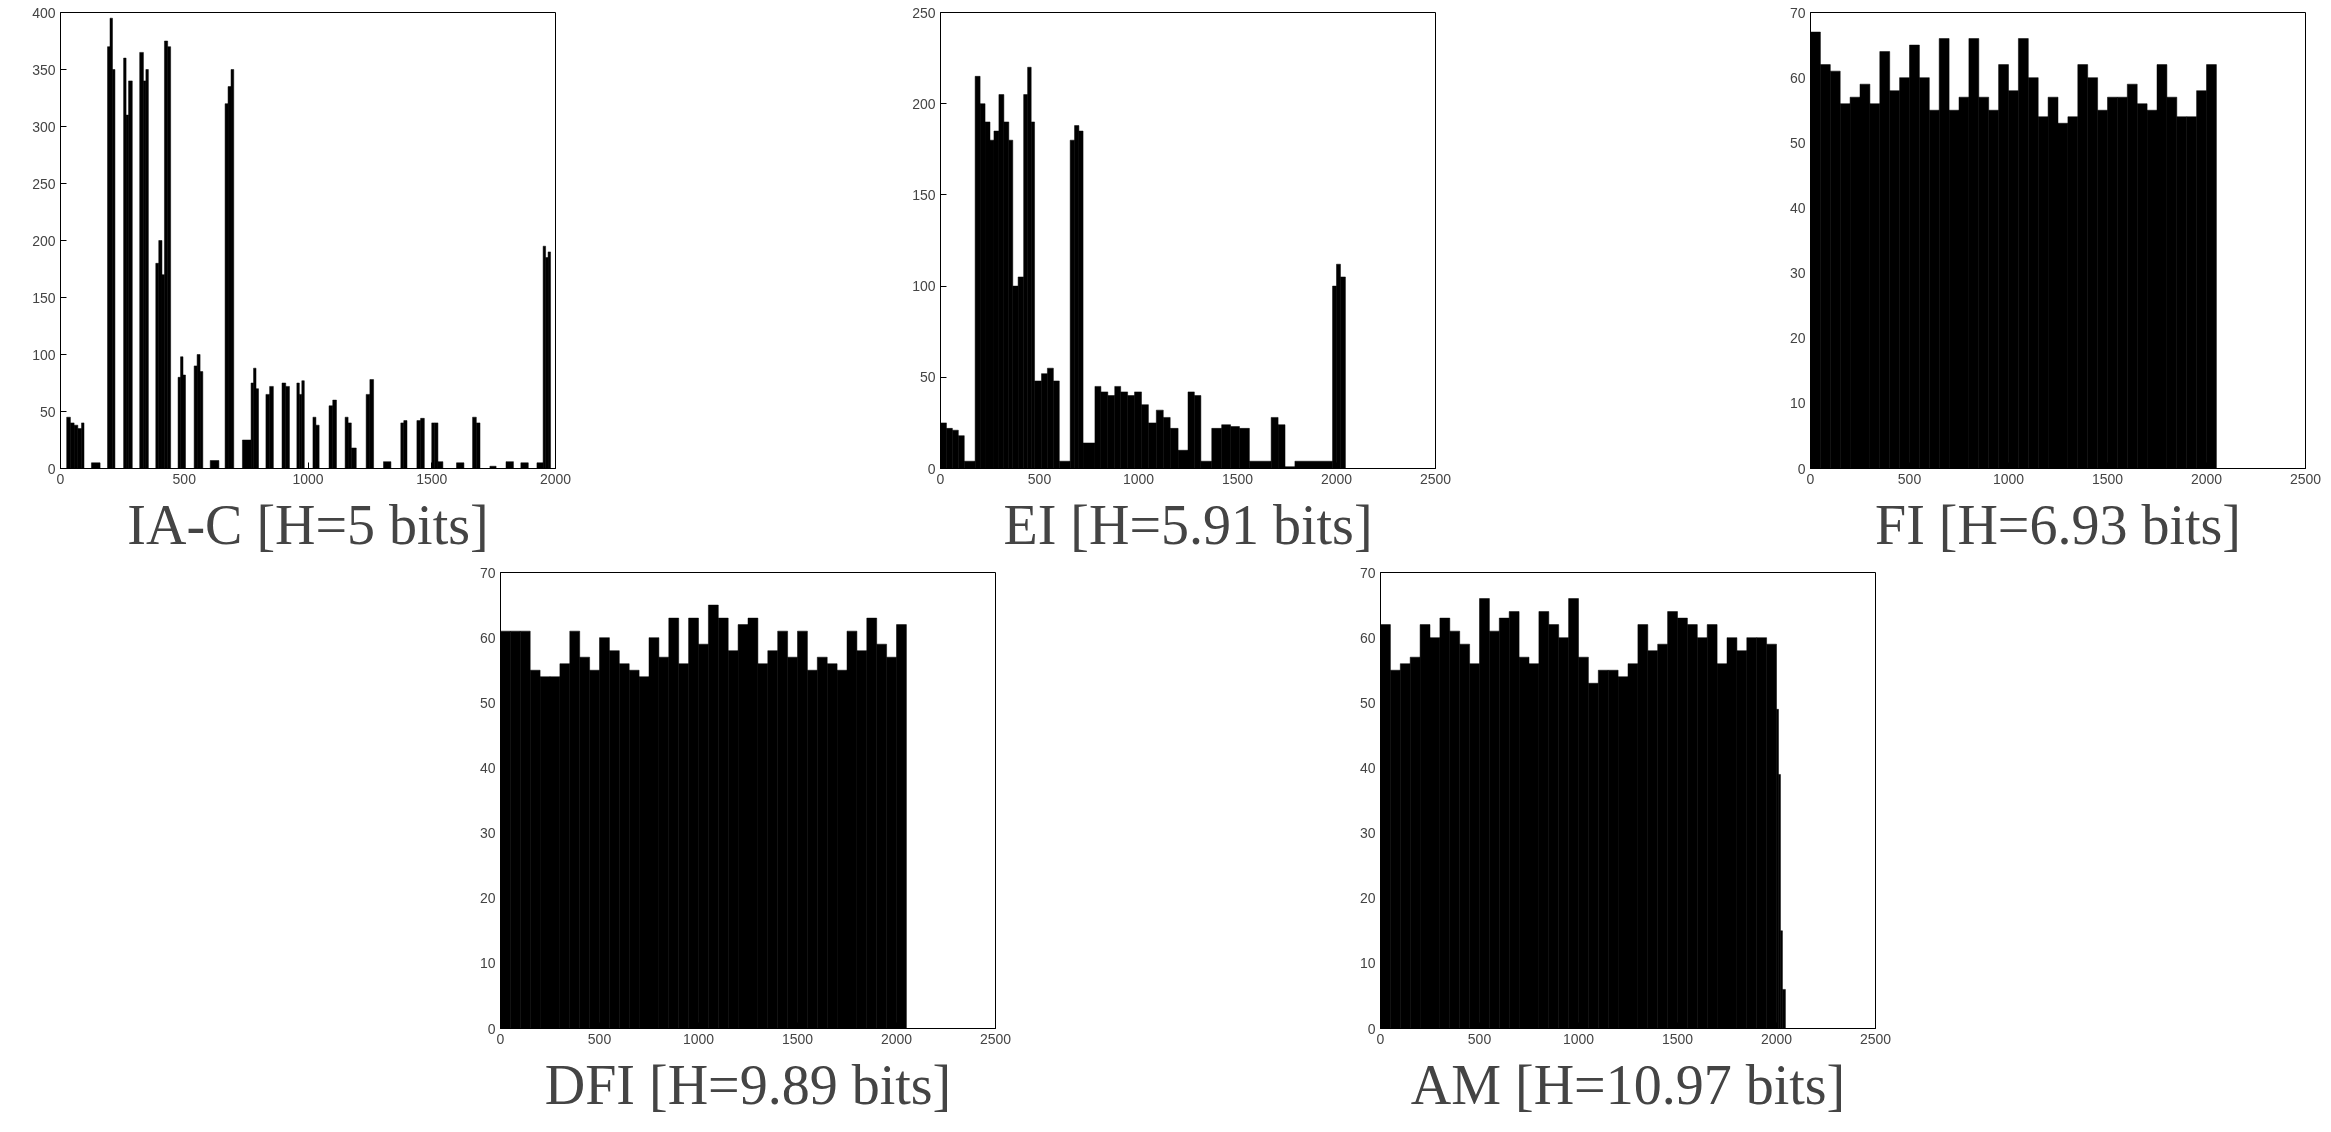 Image resolution: width=2331 pixels, height=1132 pixels. Describe the element at coordinates (44, 126) in the screenshot. I see `y-tick-label: 300` at that location.